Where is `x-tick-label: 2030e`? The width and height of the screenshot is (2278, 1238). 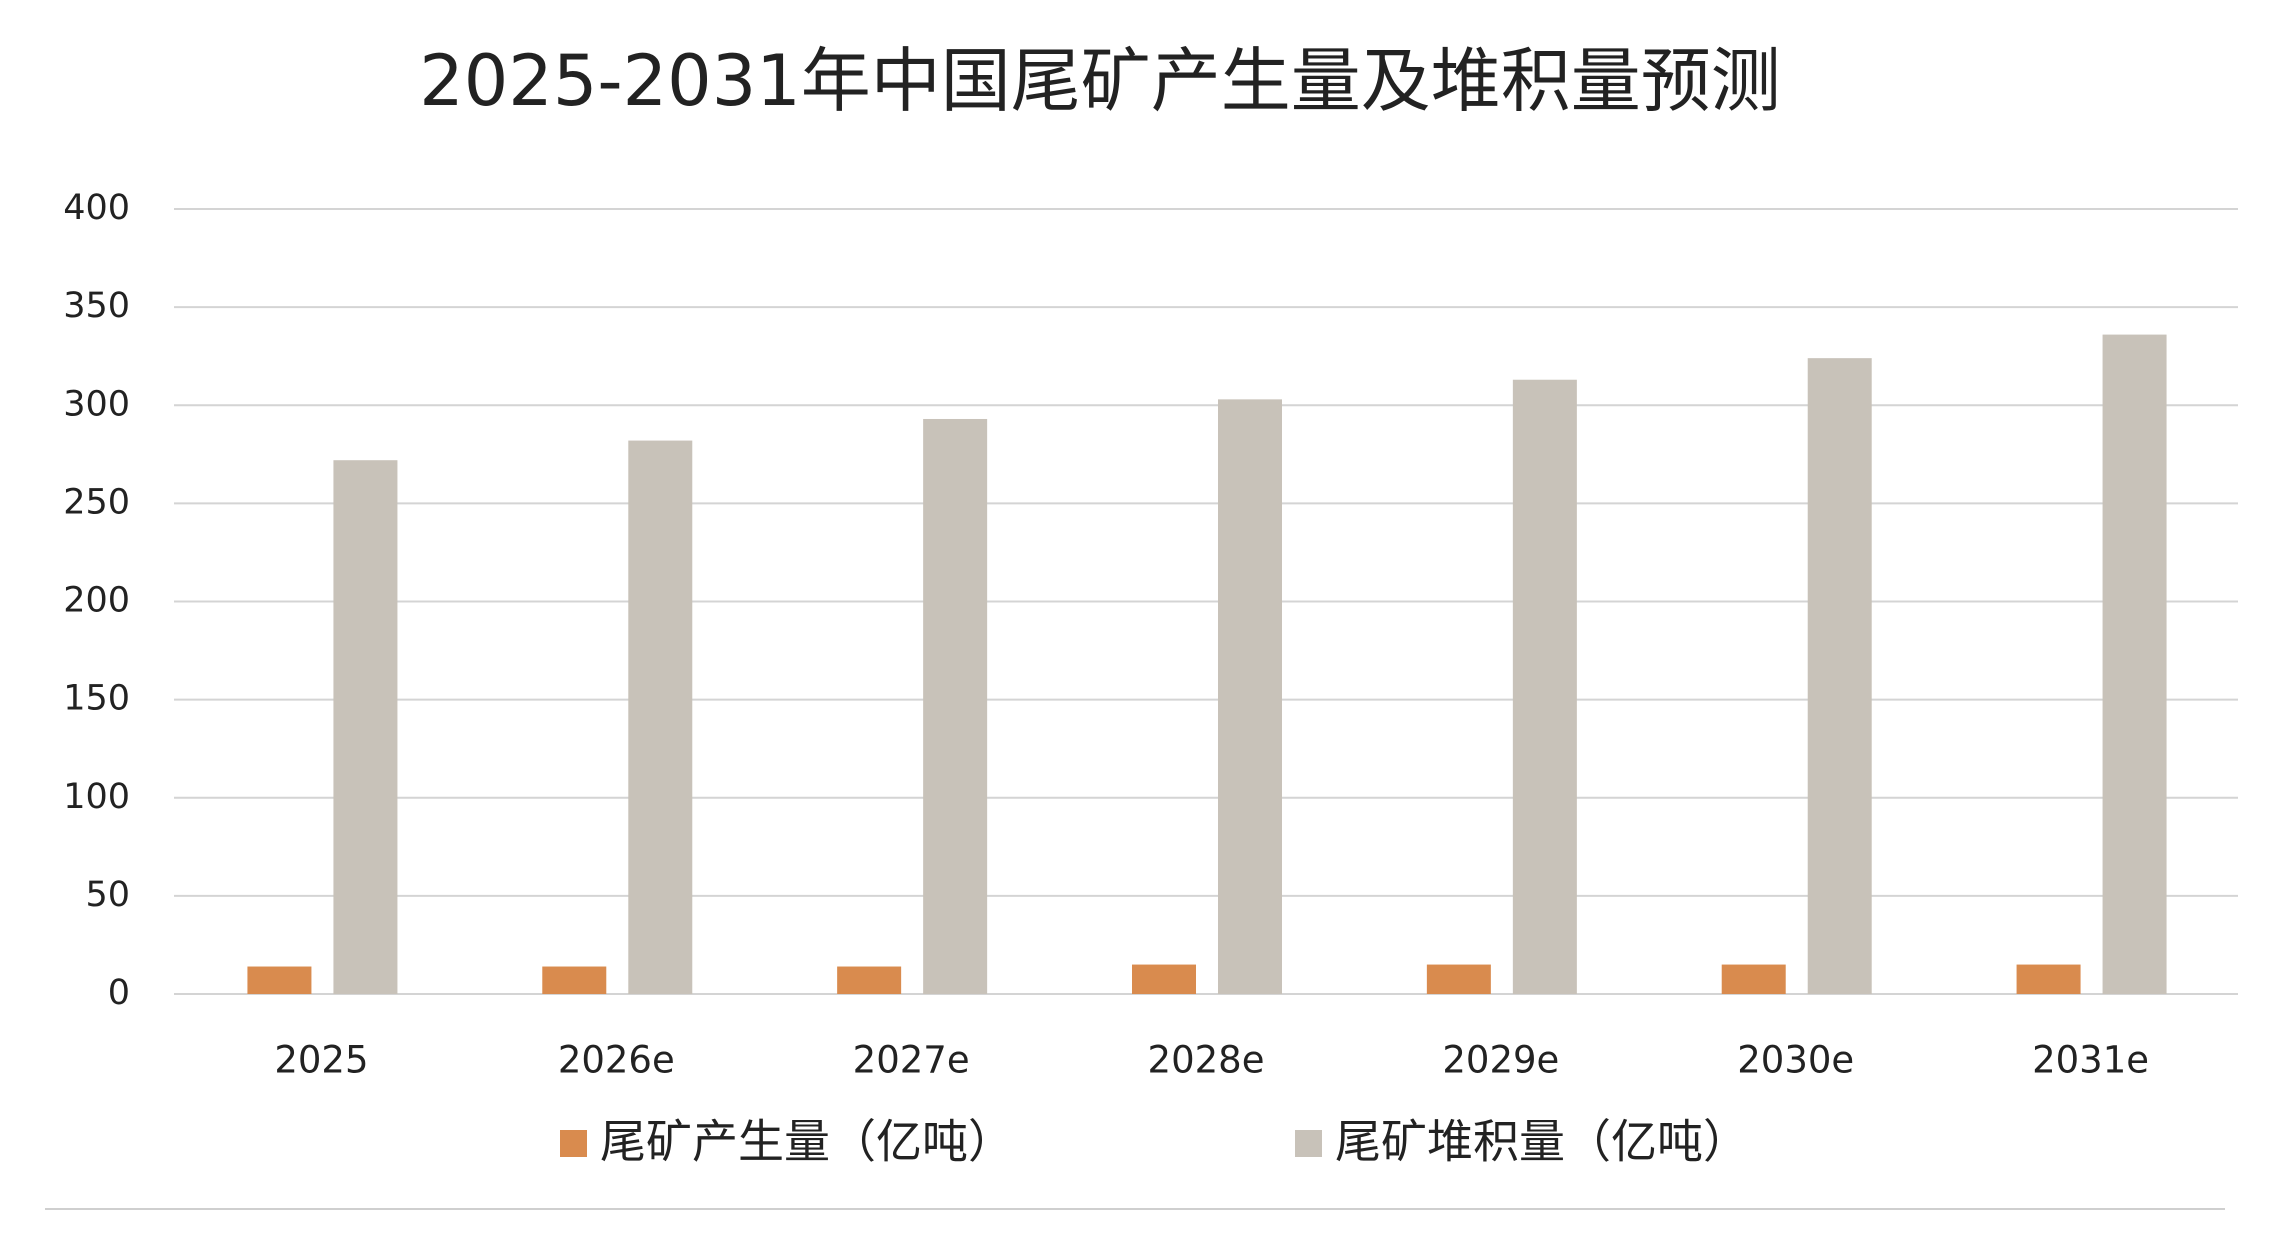 x-tick-label: 2030e is located at coordinates (1795, 1060).